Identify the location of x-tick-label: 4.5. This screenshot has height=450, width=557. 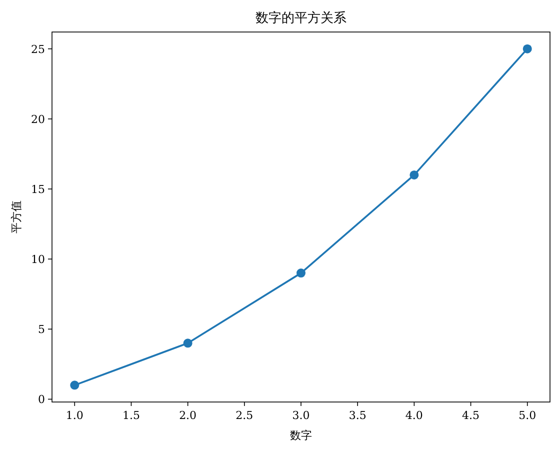
(471, 415).